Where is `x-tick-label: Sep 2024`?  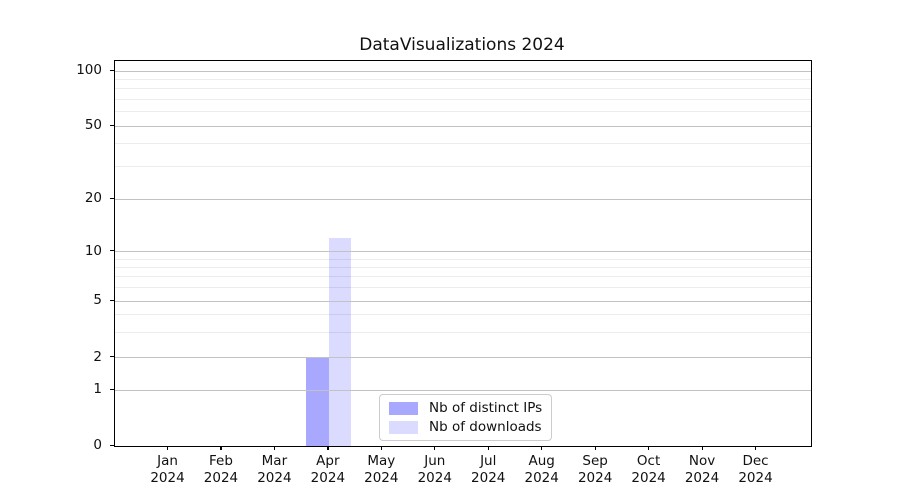 x-tick-label: Sep 2024 is located at coordinates (595, 470).